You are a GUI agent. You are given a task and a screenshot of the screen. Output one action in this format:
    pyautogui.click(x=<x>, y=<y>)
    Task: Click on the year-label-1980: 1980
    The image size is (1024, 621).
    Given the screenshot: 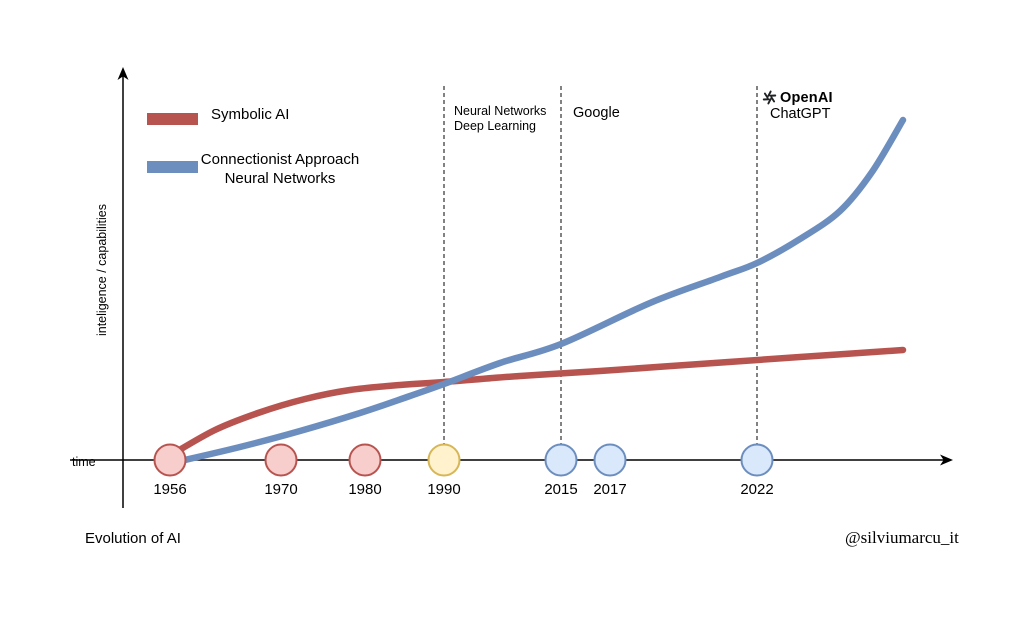 What is the action you would take?
    pyautogui.click(x=365, y=489)
    